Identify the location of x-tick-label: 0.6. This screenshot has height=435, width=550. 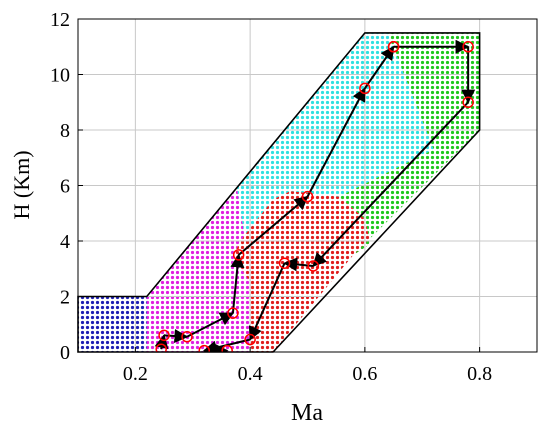
(364, 374).